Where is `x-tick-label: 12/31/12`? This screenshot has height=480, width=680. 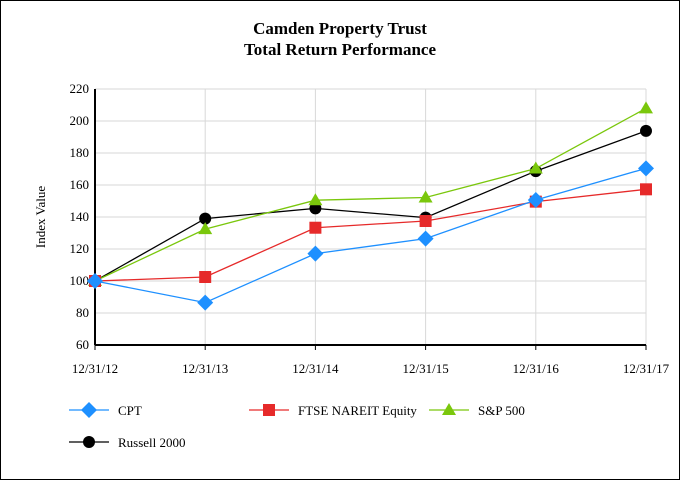 x-tick-label: 12/31/12 is located at coordinates (95, 368).